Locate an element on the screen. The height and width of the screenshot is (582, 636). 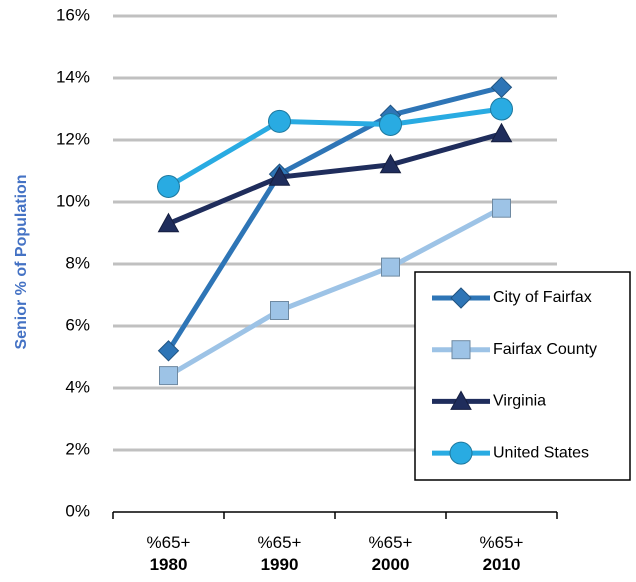
legend-label: City of Fairfax is located at coordinates (542, 297).